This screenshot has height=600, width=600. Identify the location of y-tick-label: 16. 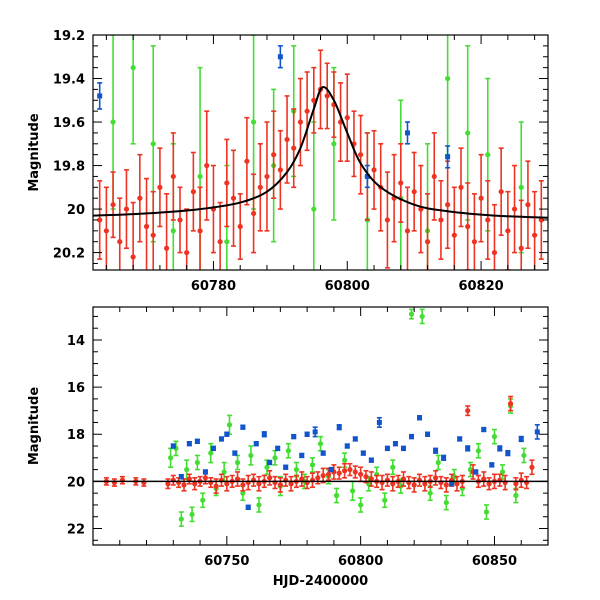
(76, 388).